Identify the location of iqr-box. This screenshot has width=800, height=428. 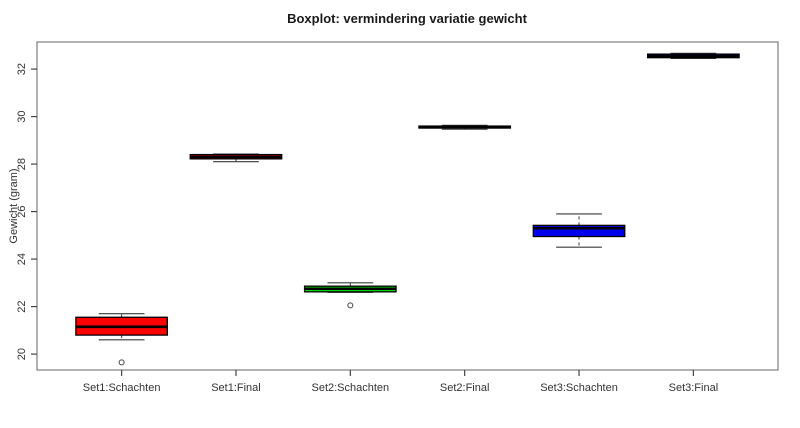
(579, 231).